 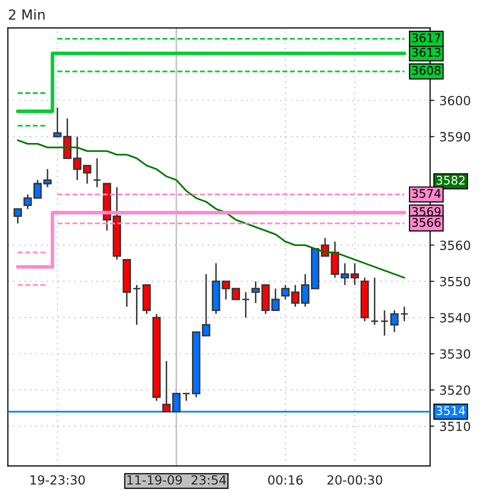 I want to click on data-label: 3608, so click(x=426, y=70).